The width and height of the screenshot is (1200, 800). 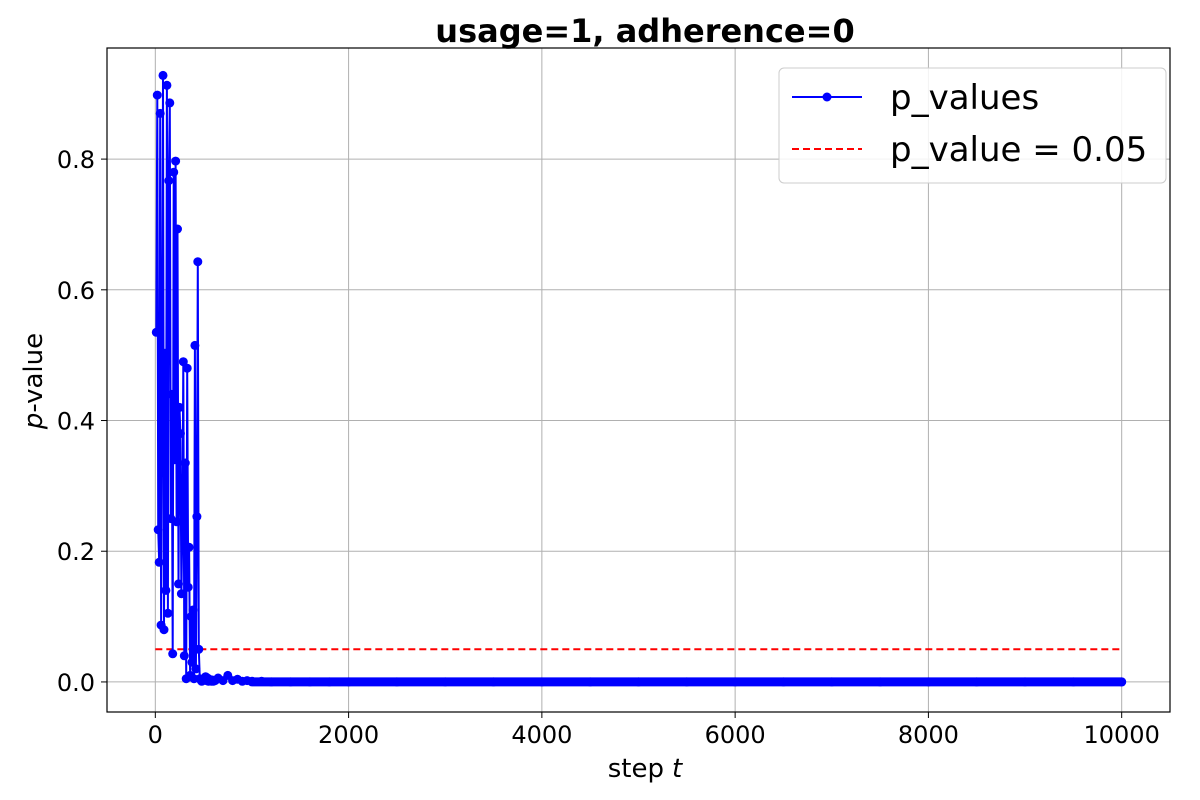 What do you see at coordinates (964, 98) in the screenshot?
I see `legend-label-p-values: p_values` at bounding box center [964, 98].